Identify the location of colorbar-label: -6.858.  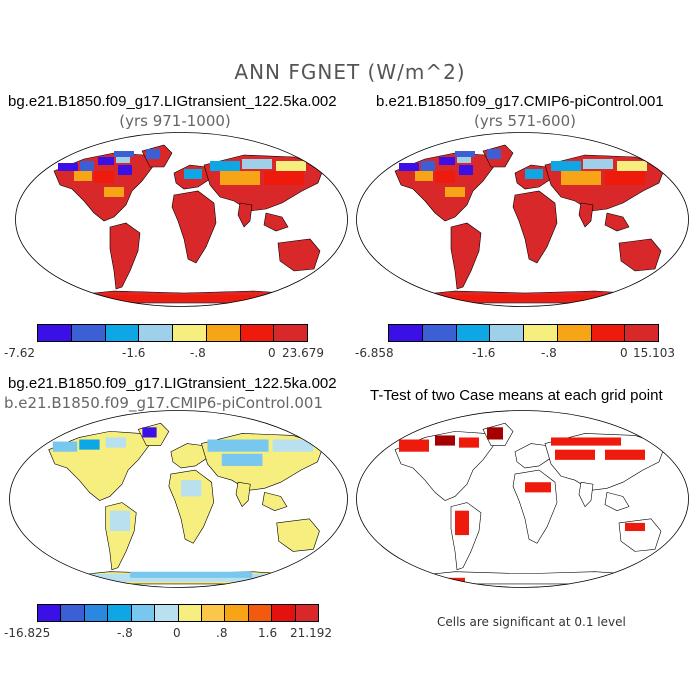
(374, 353).